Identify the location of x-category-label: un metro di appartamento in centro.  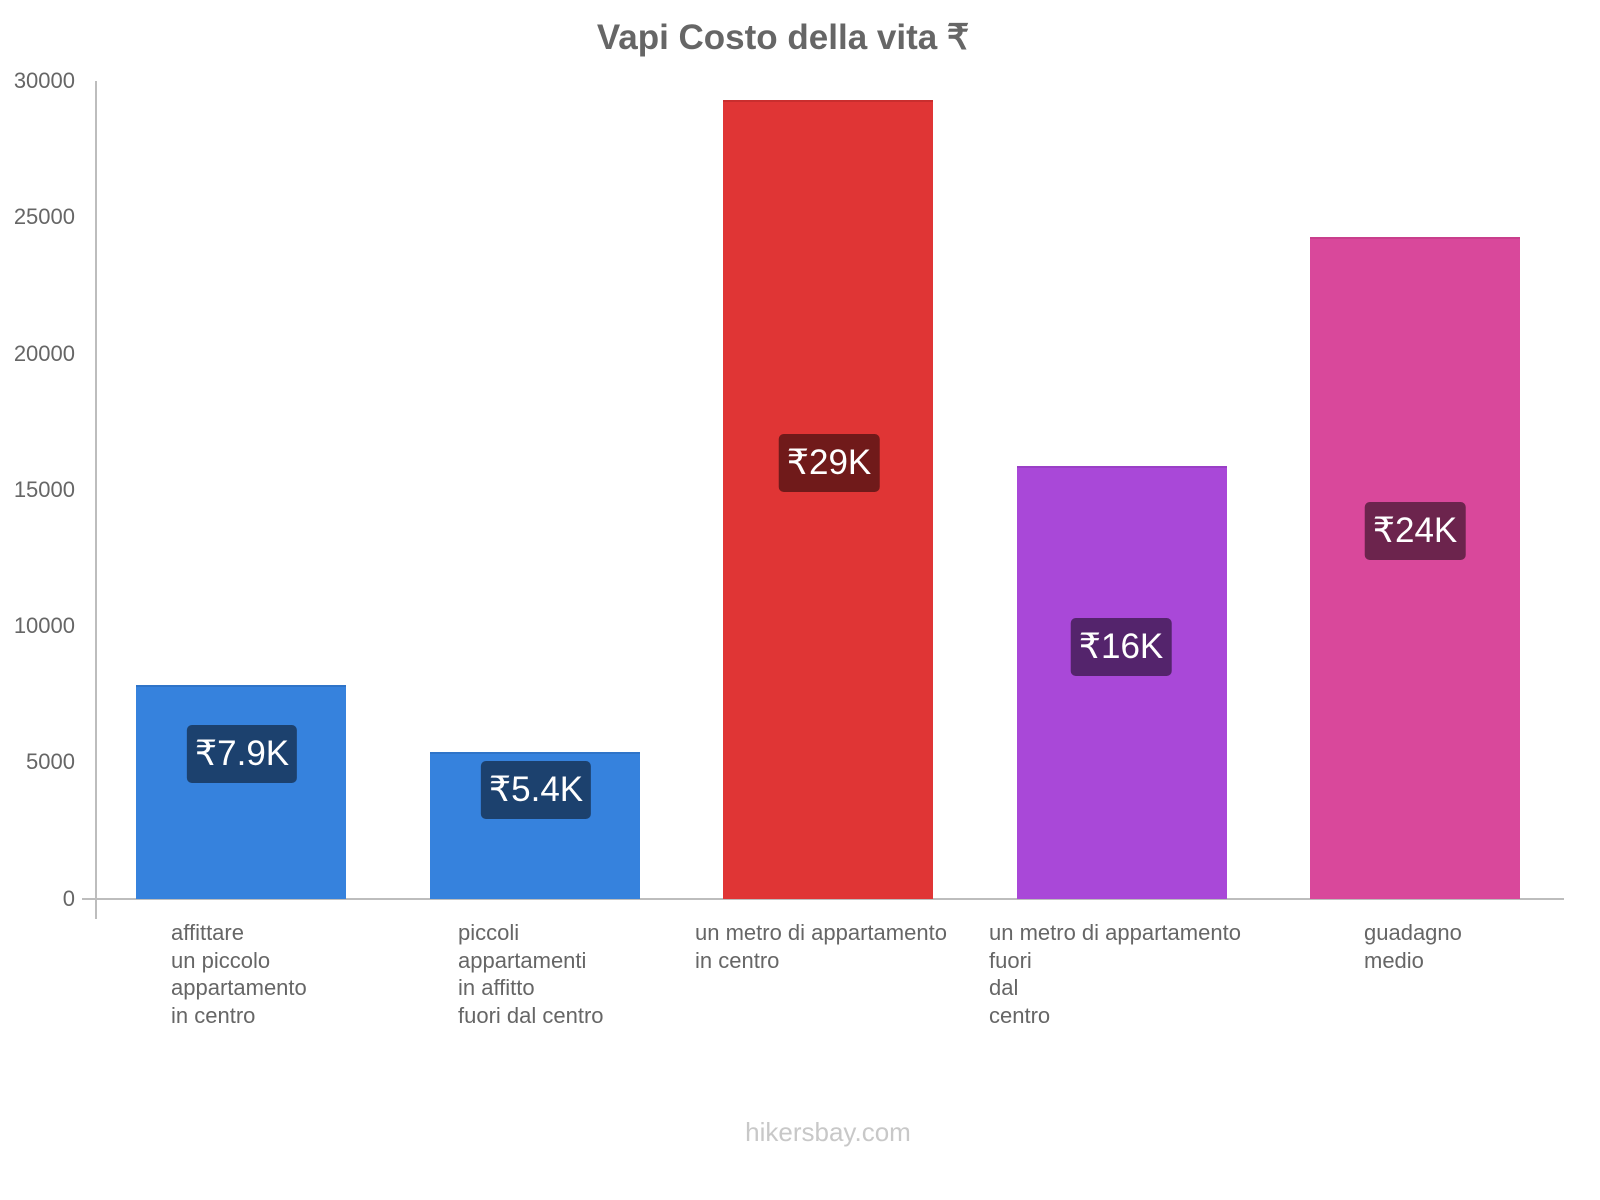
(821, 946).